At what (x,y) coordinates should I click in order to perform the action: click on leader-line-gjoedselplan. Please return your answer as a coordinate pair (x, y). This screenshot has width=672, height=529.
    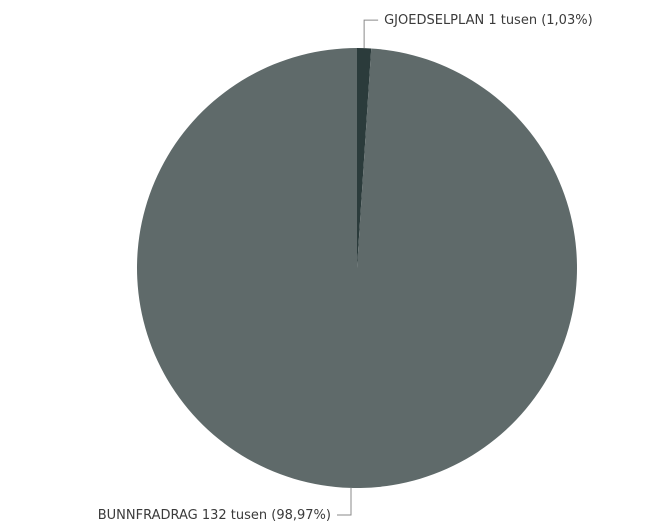
    Looking at the image, I should click on (371, 34).